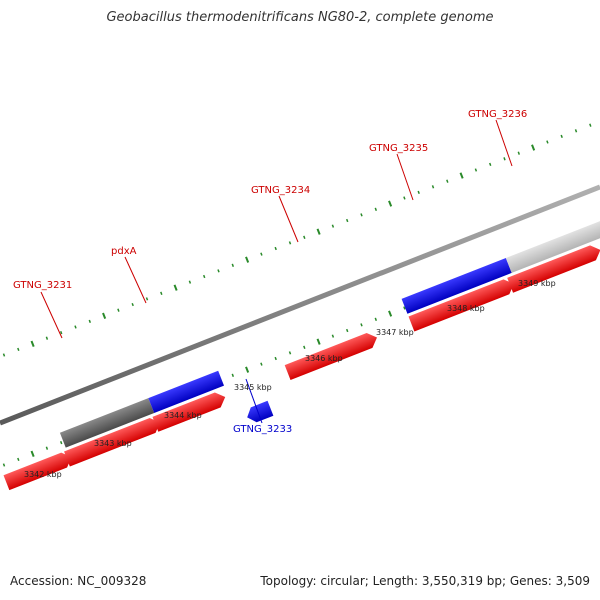 The image size is (600, 600). I want to click on gene-gtng-3236-upper, so click(552, 246).